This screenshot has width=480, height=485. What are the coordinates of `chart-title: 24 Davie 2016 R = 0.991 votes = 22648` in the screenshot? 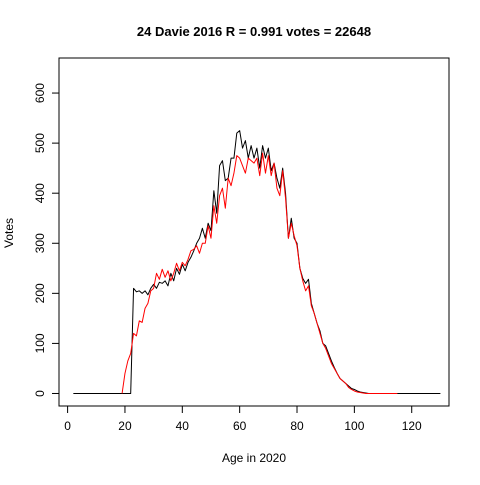 It's located at (254, 31).